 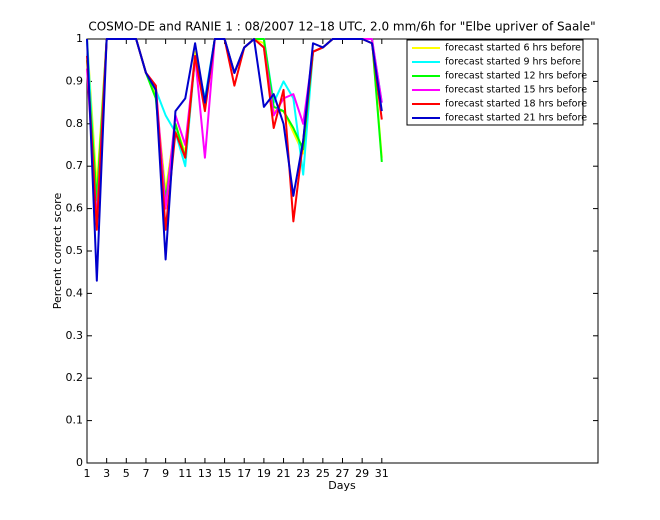 What do you see at coordinates (75, 250) in the screenshot?
I see `y-tick-label: 0.5` at bounding box center [75, 250].